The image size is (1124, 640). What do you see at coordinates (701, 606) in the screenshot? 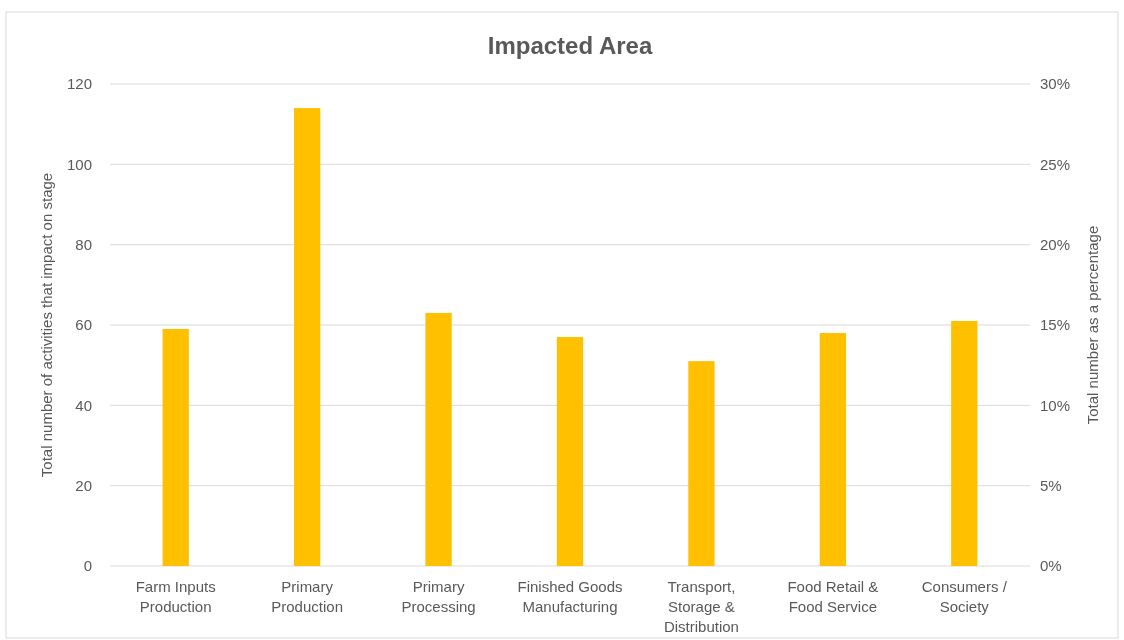
I see `x-tick-label: Transport, Storage & Distribution` at bounding box center [701, 606].